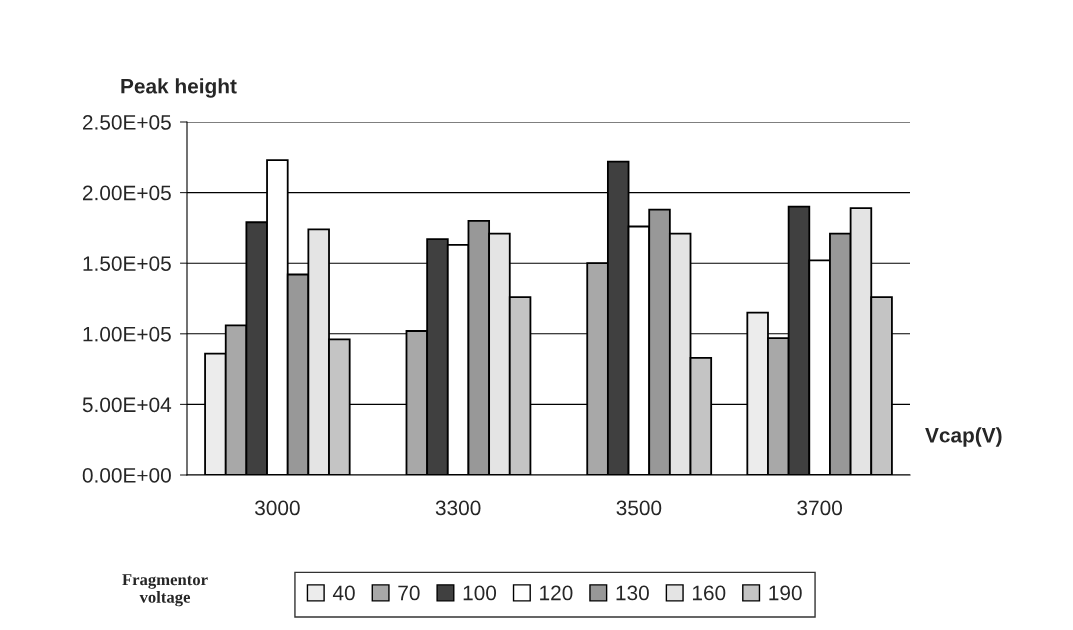 The image size is (1073, 630). Describe the element at coordinates (127, 405) in the screenshot. I see `y-tick-label: 5.00E+04` at that location.